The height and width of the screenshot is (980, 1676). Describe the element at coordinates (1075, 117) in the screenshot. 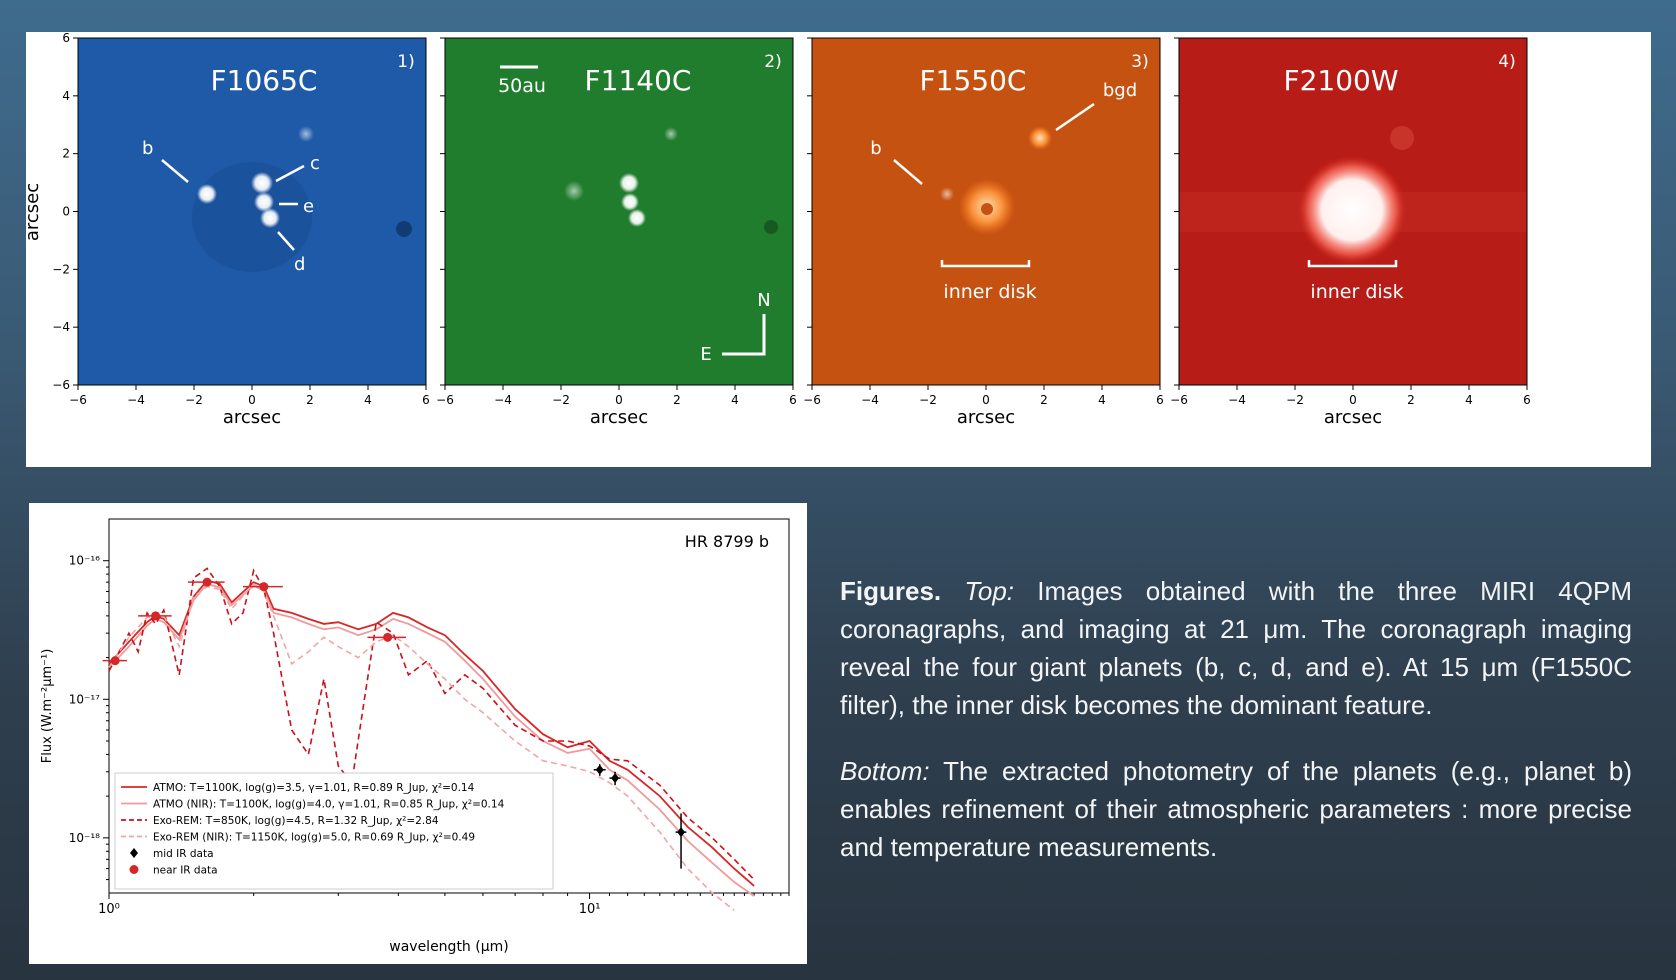

I see `pointer-bgd` at that location.